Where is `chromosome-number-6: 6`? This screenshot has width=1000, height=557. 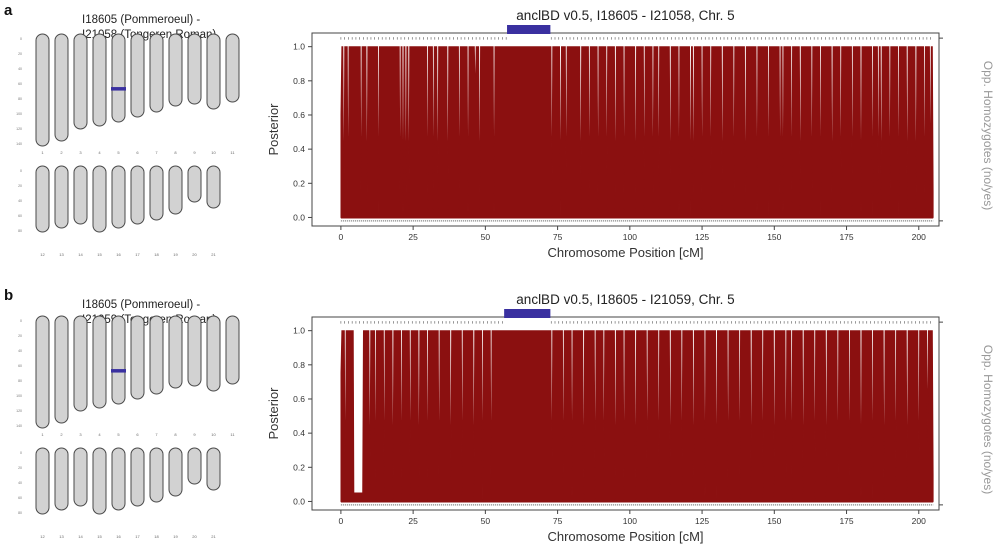
chromosome-number-6: 6 is located at coordinates (137, 152).